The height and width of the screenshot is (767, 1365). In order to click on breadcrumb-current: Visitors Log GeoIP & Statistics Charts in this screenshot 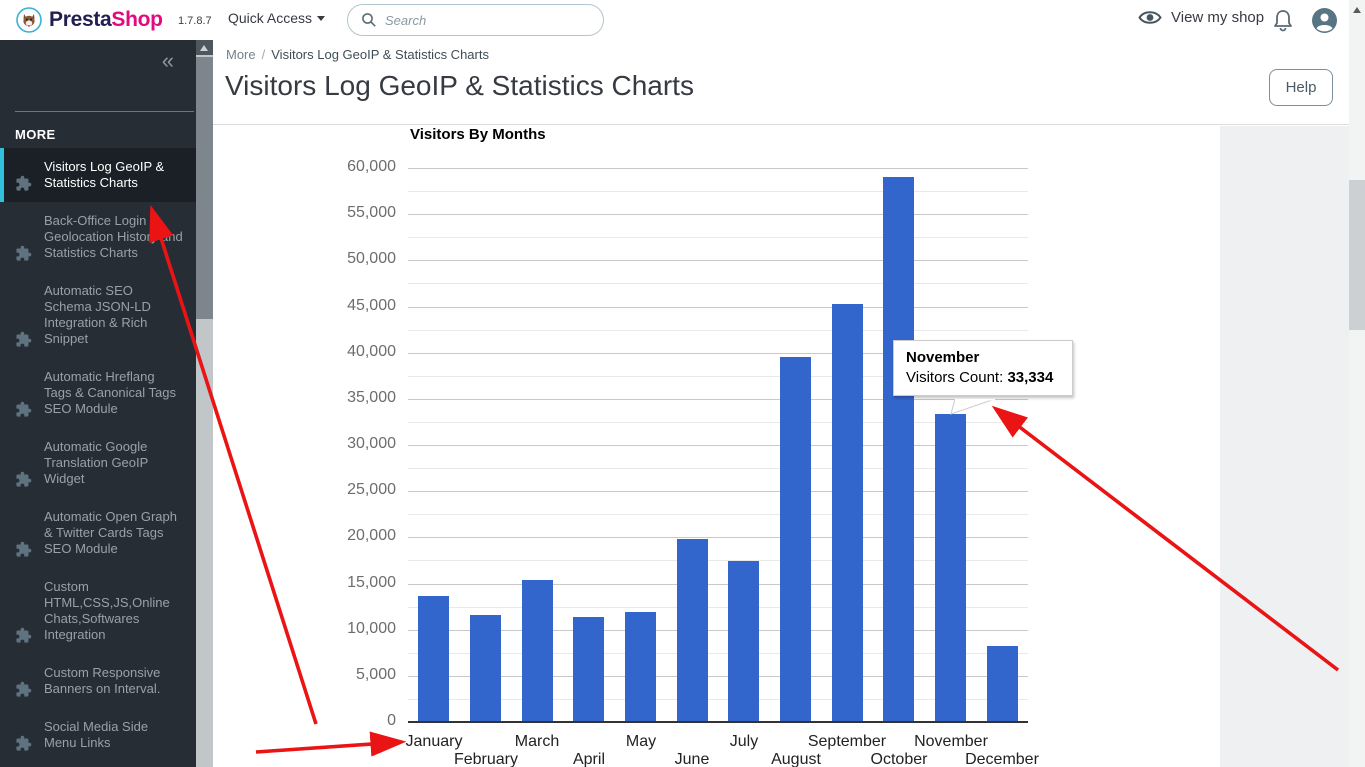, I will do `click(380, 54)`.